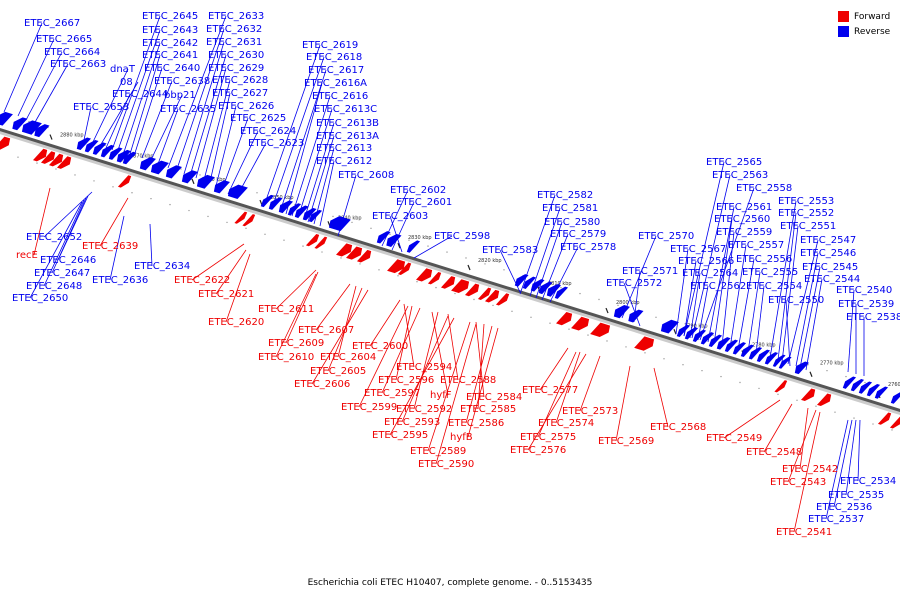 Image resolution: width=900 pixels, height=600 pixels. I want to click on gene-label: ETEC_2605, so click(338, 371).